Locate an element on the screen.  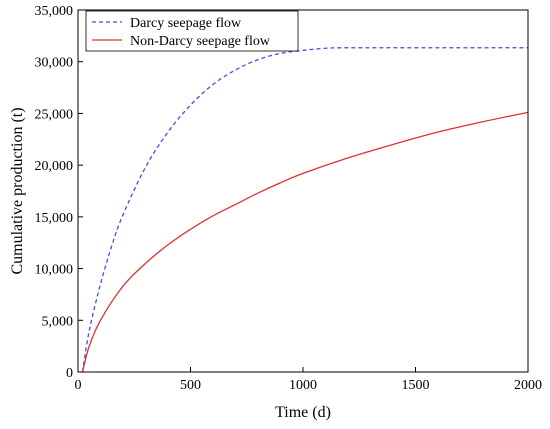
y-tick-label: 15,000 is located at coordinates (54, 218).